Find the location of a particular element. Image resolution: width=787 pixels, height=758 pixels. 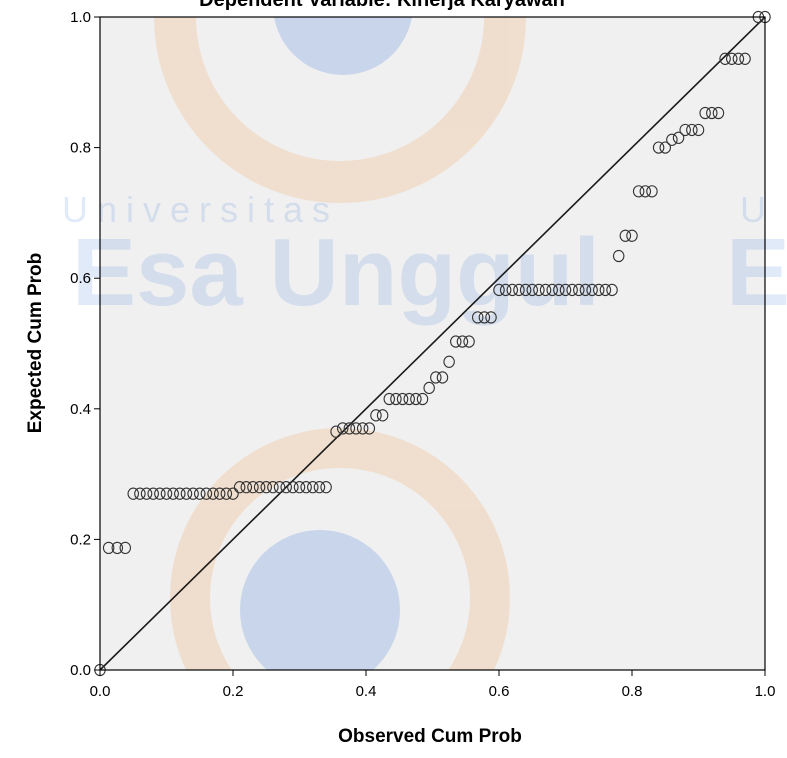

x-tick-label: 1.0 is located at coordinates (765, 691).